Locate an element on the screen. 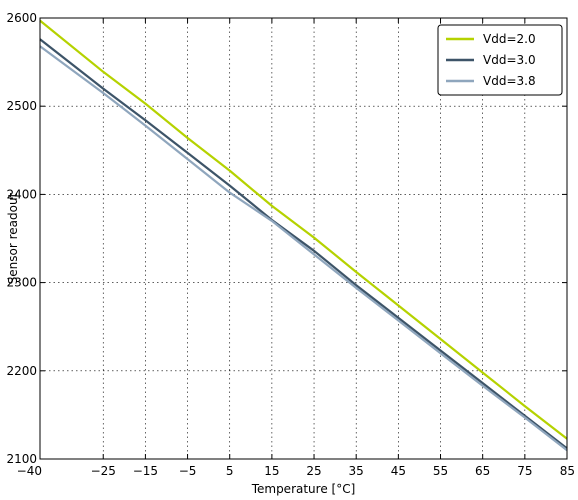  x-tick-label: 55 is located at coordinates (440, 471).